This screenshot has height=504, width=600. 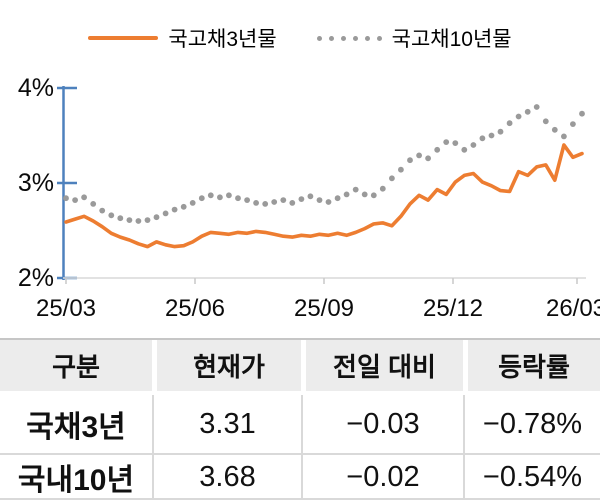 I want to click on x-tick-label-2509: 25/09, so click(x=324, y=308).